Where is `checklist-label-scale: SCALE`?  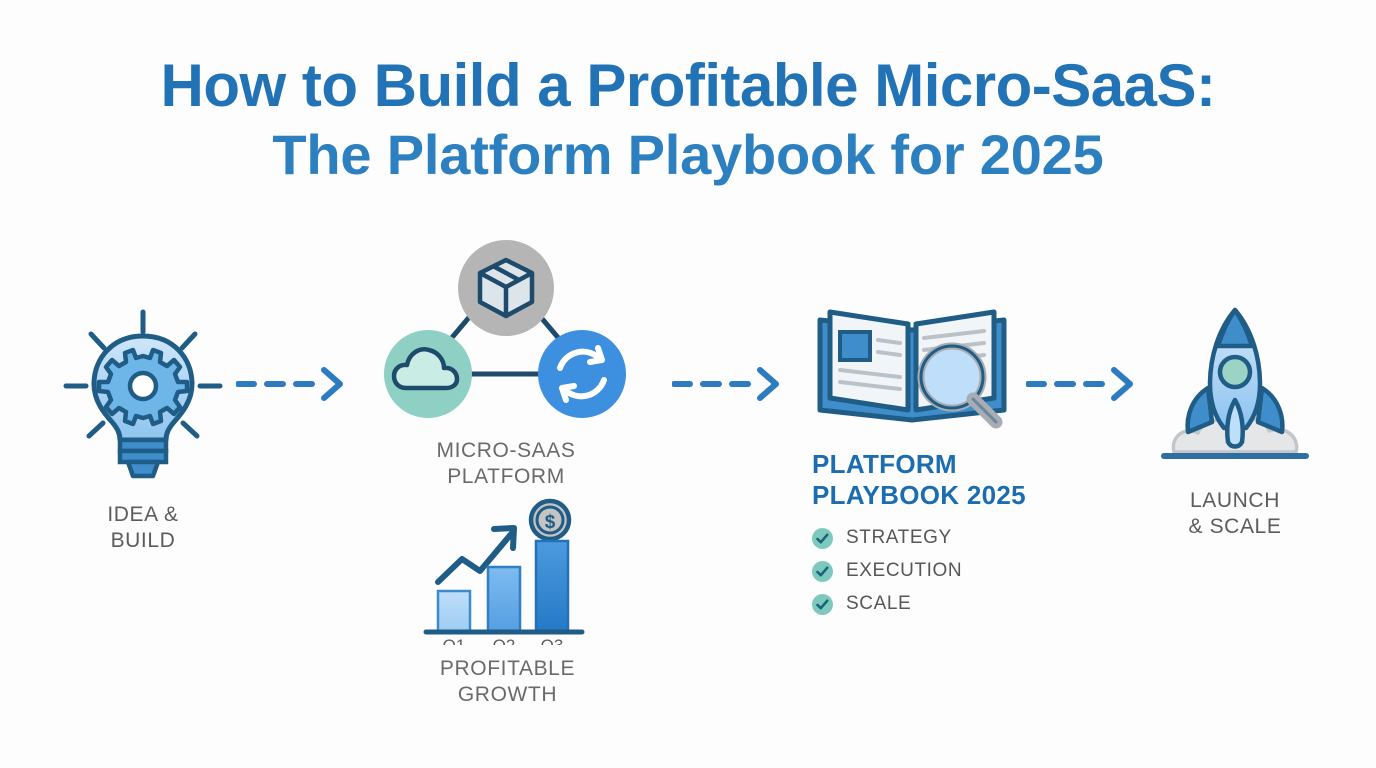 checklist-label-scale: SCALE is located at coordinates (879, 604).